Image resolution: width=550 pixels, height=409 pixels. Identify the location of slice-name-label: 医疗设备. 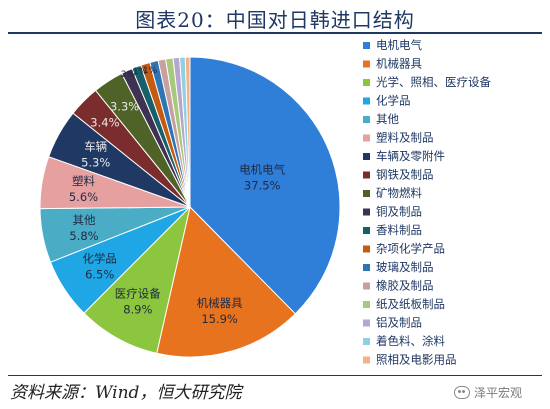
(138, 294).